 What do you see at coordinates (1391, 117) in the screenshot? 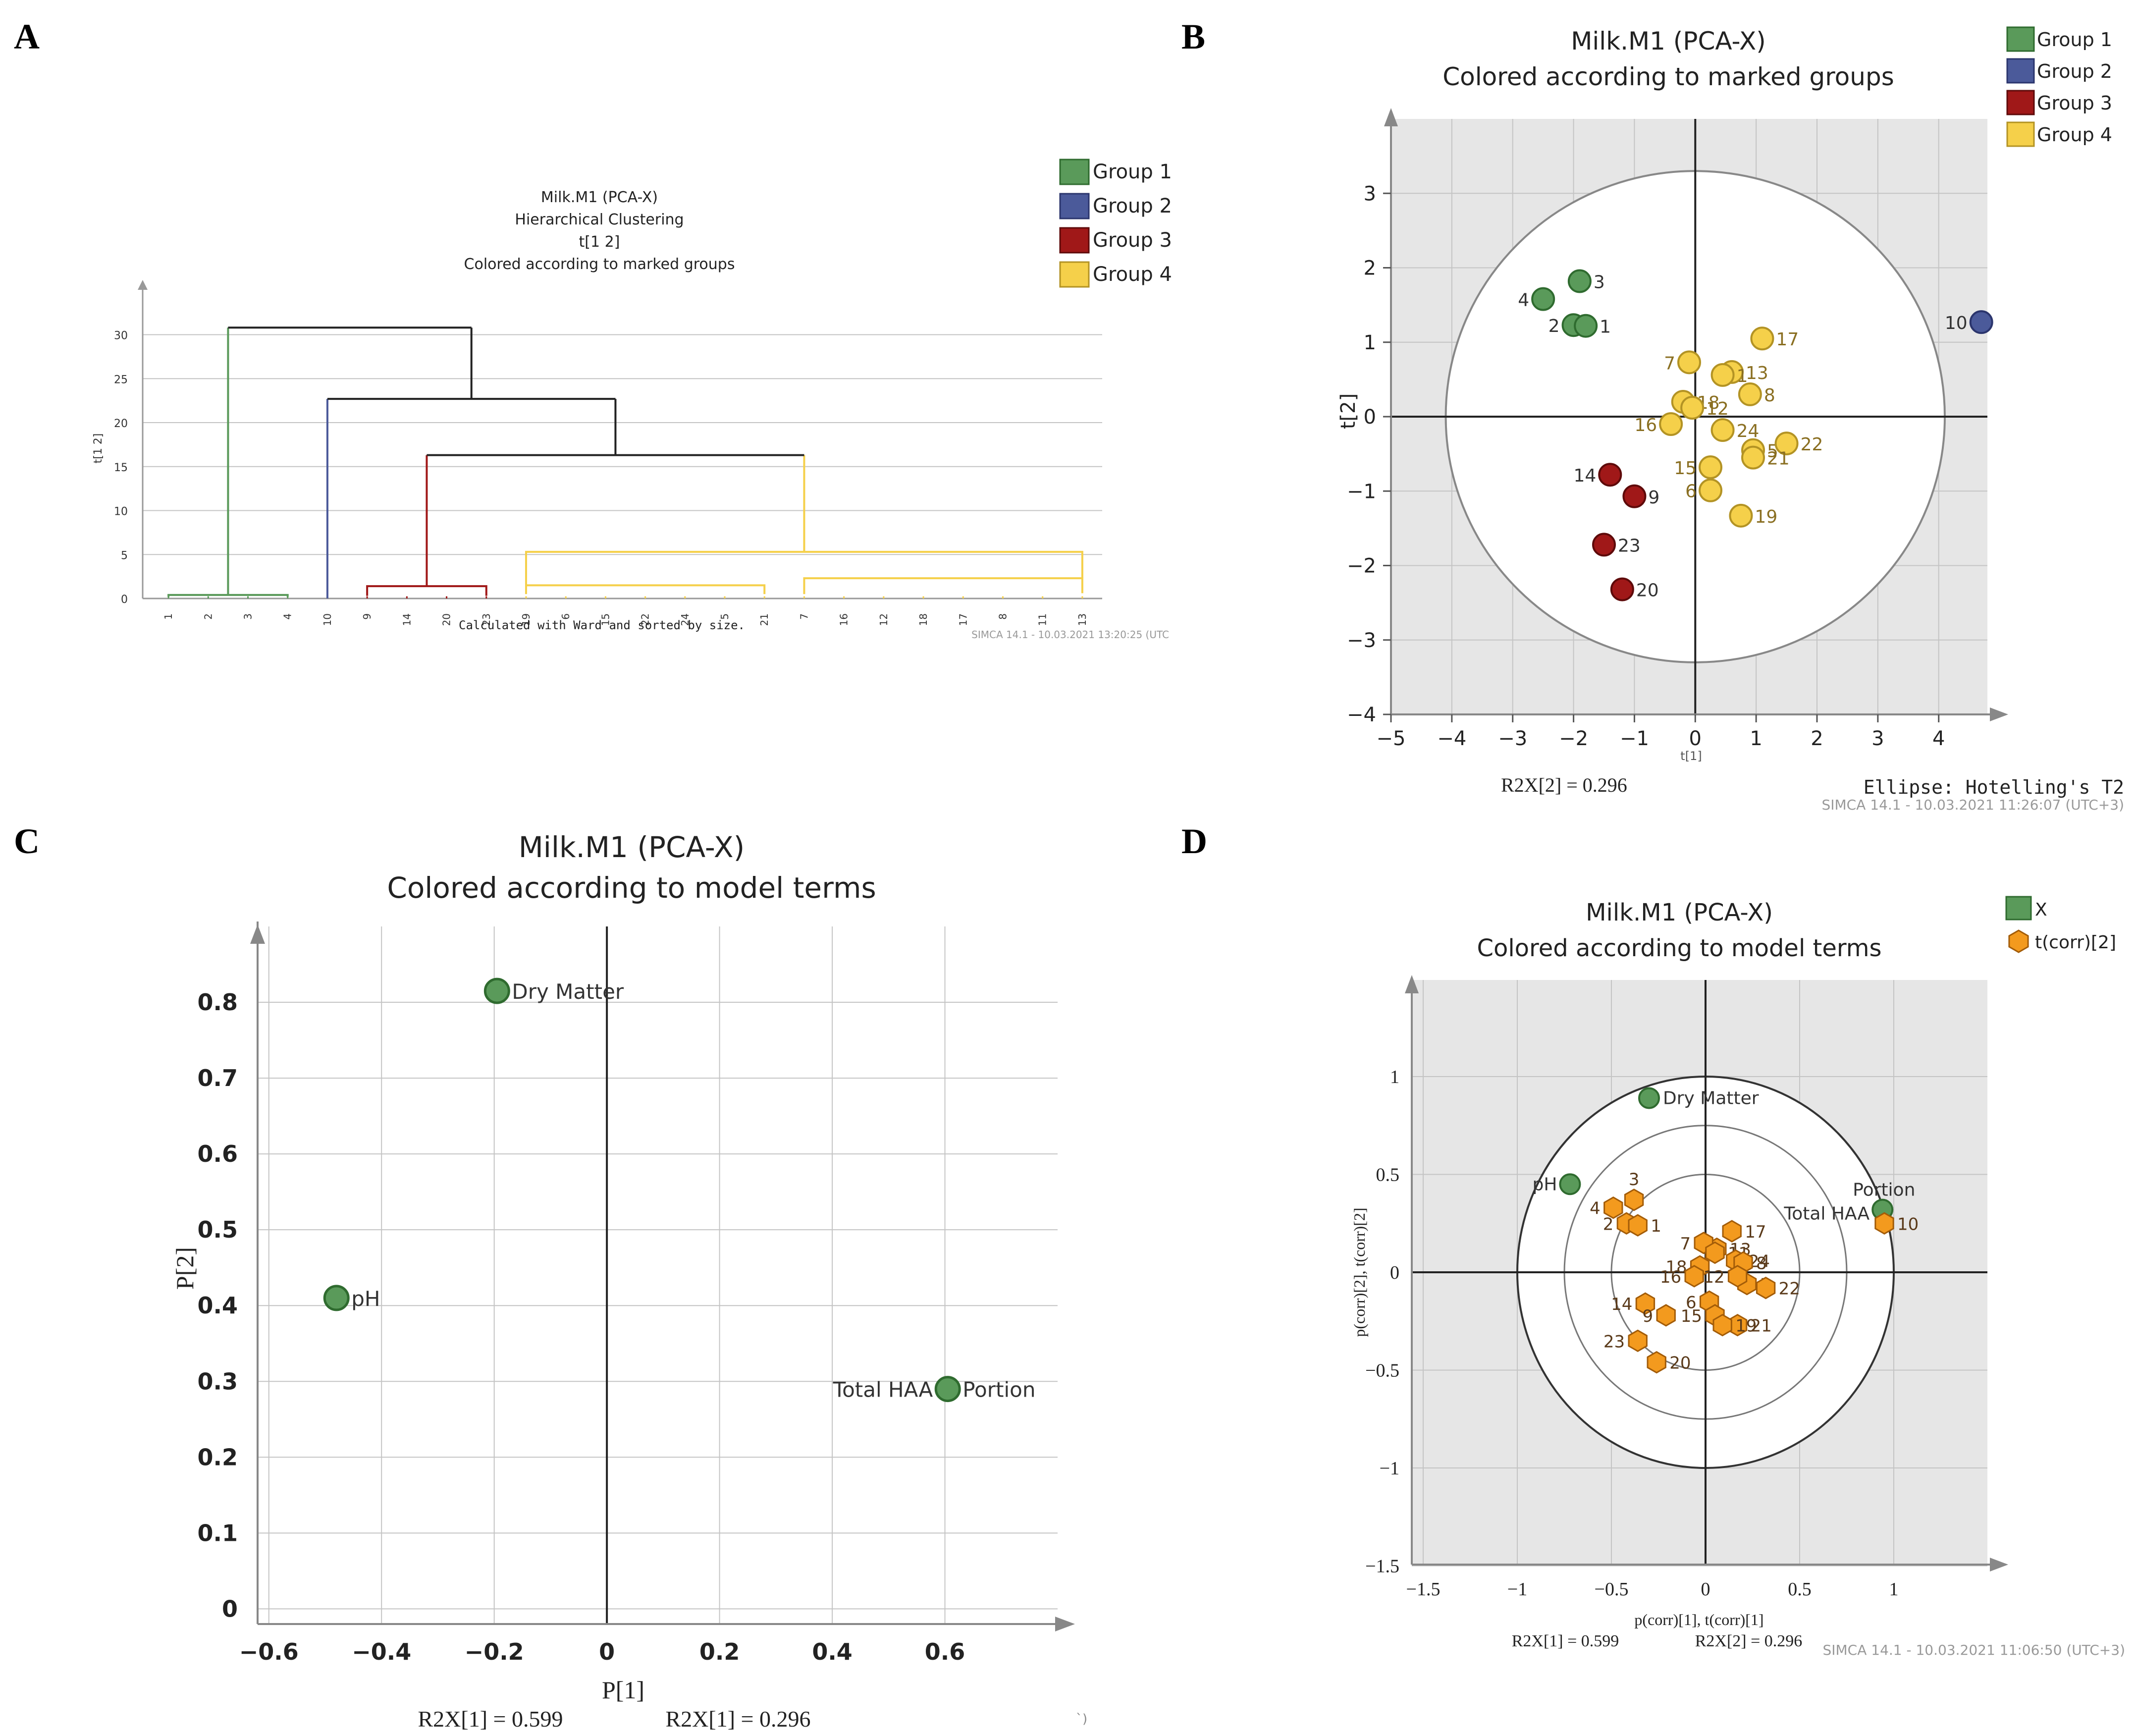
I see `panel-b-y-arrow` at bounding box center [1391, 117].